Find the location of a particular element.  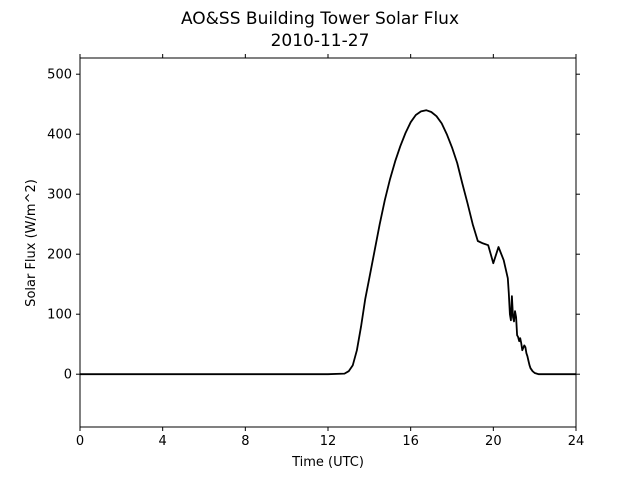

x-tick-label: 16 is located at coordinates (410, 441).